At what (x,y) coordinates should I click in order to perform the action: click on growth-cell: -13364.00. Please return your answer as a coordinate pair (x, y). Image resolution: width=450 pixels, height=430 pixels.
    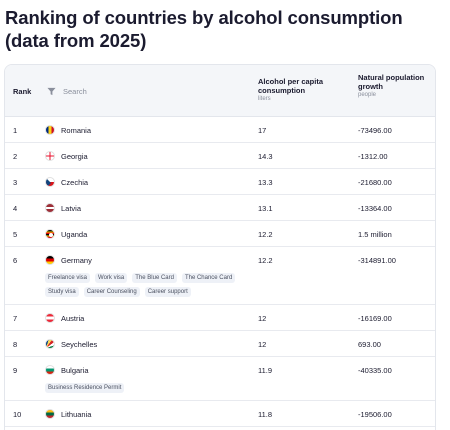
    Looking at the image, I should click on (375, 208).